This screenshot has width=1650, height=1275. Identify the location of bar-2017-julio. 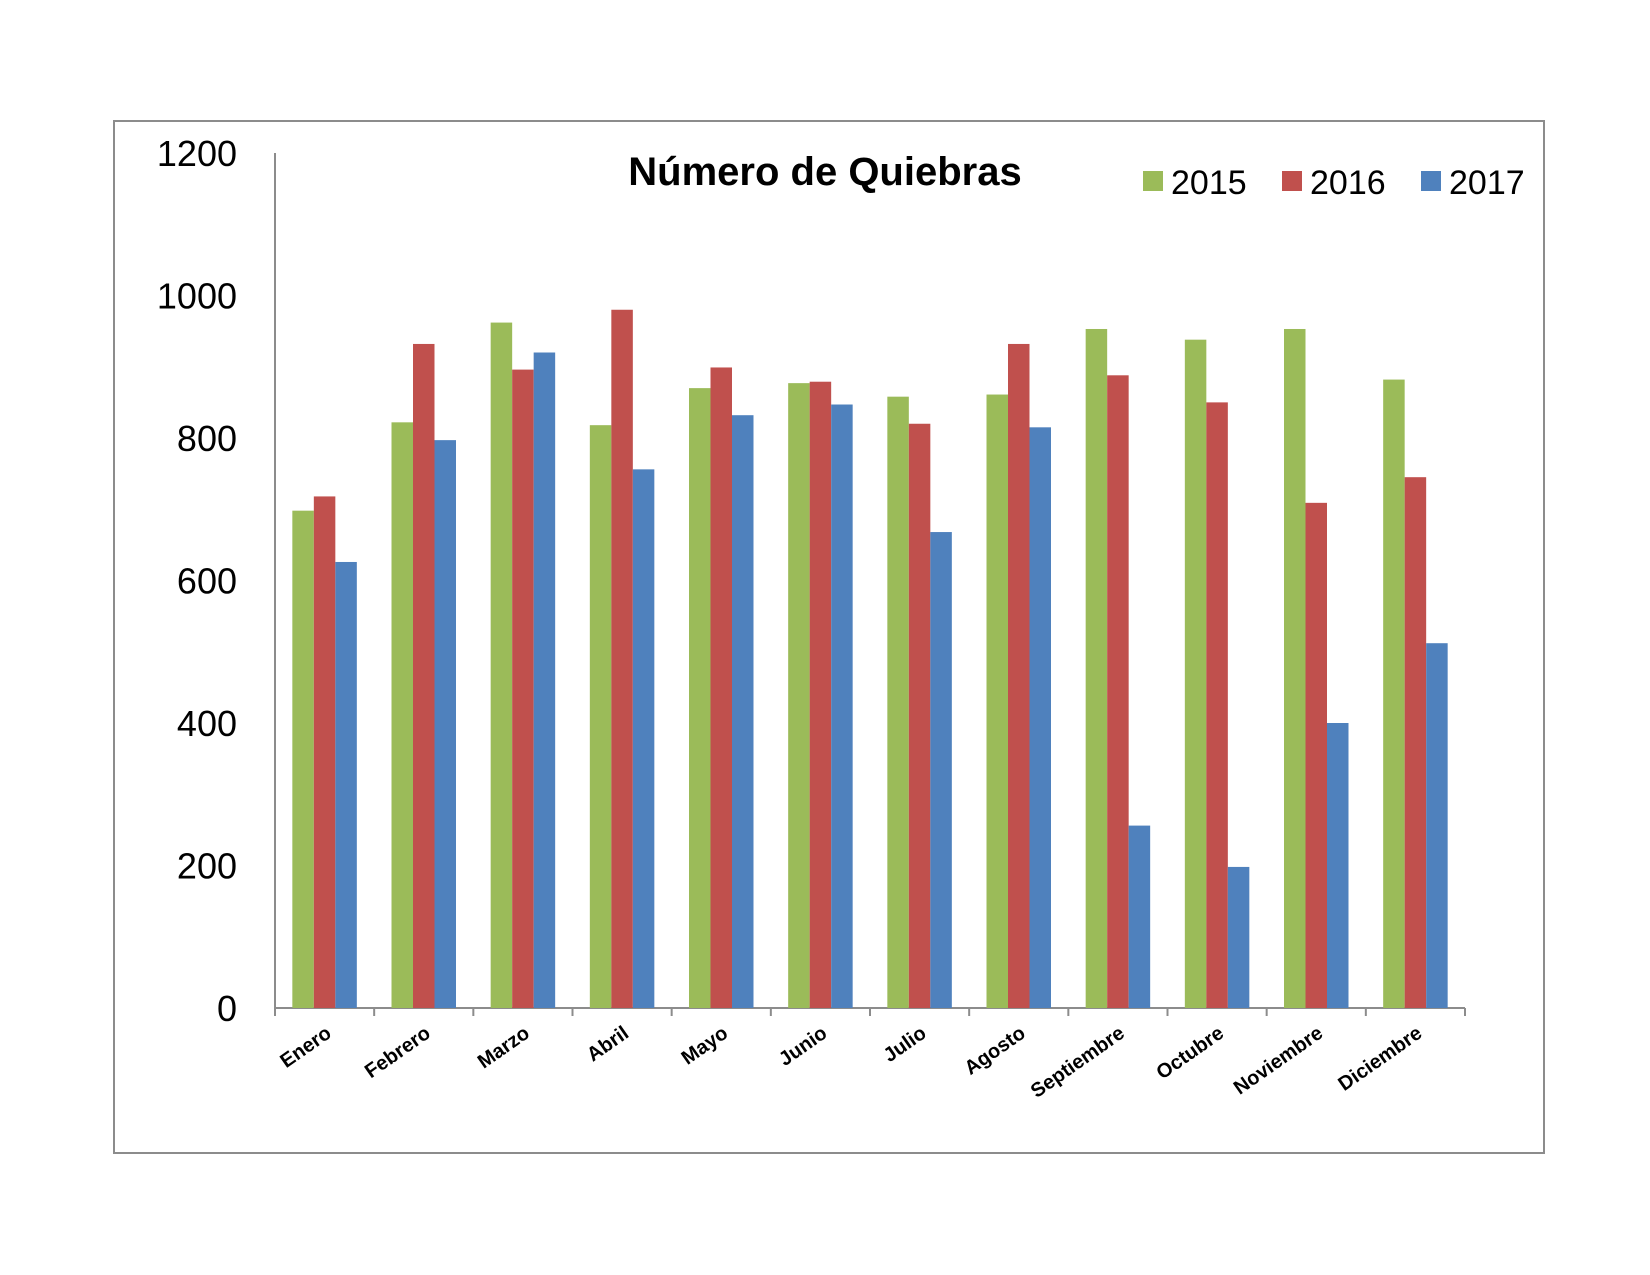
(941, 770).